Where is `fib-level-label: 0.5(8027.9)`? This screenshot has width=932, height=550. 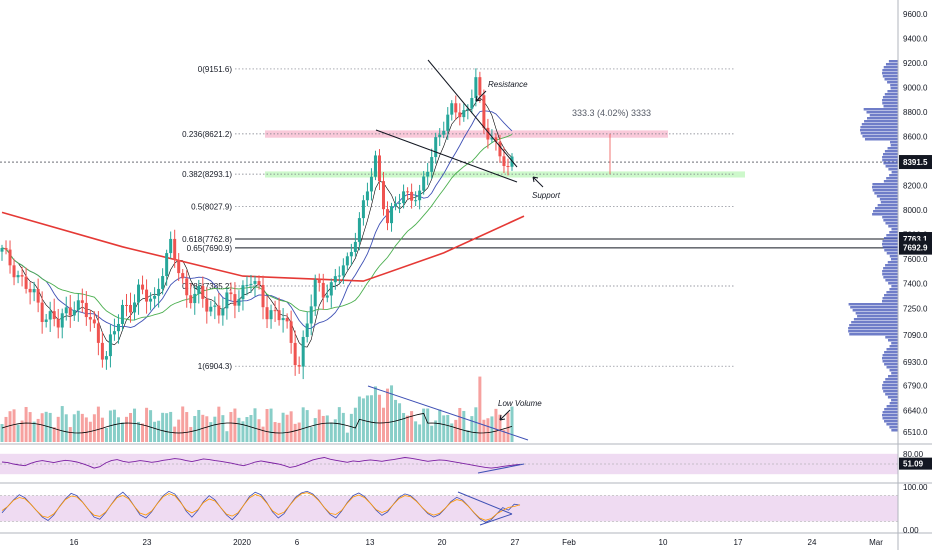 fib-level-label: 0.5(8027.9) is located at coordinates (211, 207).